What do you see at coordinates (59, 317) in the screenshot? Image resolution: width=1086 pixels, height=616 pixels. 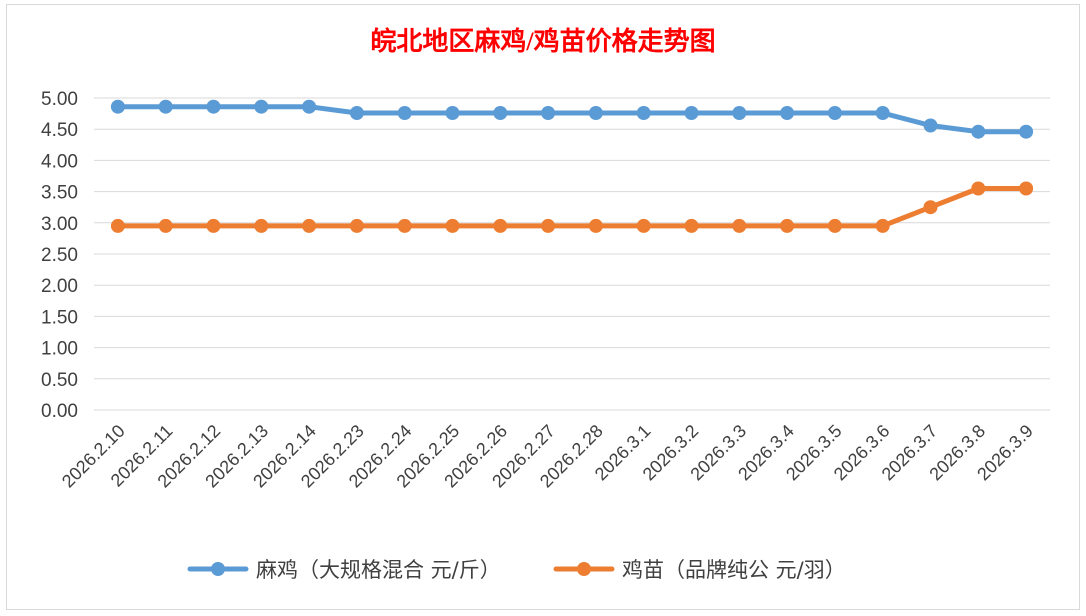 I see `y-tick-label: 1.50` at bounding box center [59, 317].